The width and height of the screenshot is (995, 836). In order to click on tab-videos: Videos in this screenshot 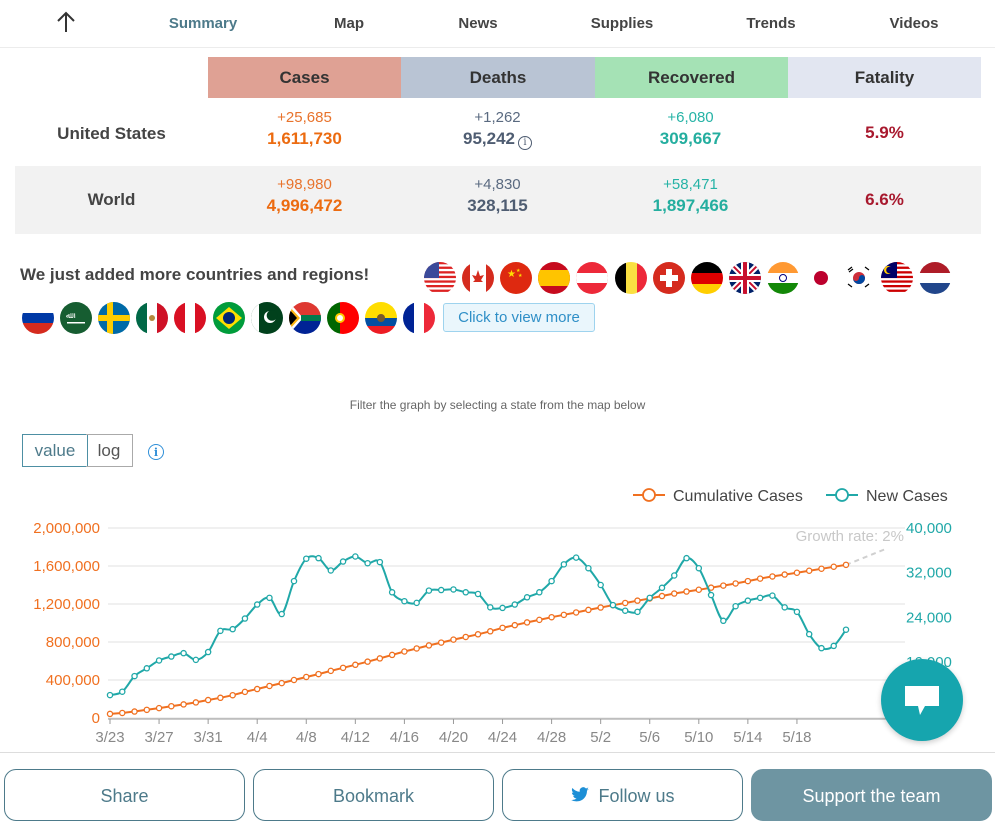, I will do `click(914, 23)`.